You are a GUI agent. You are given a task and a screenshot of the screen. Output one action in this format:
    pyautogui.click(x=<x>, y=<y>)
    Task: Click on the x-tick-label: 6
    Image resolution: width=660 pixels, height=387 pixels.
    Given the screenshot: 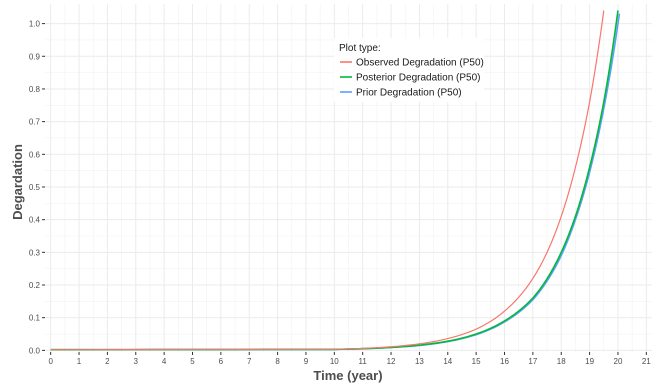 What is the action you would take?
    pyautogui.click(x=221, y=361)
    